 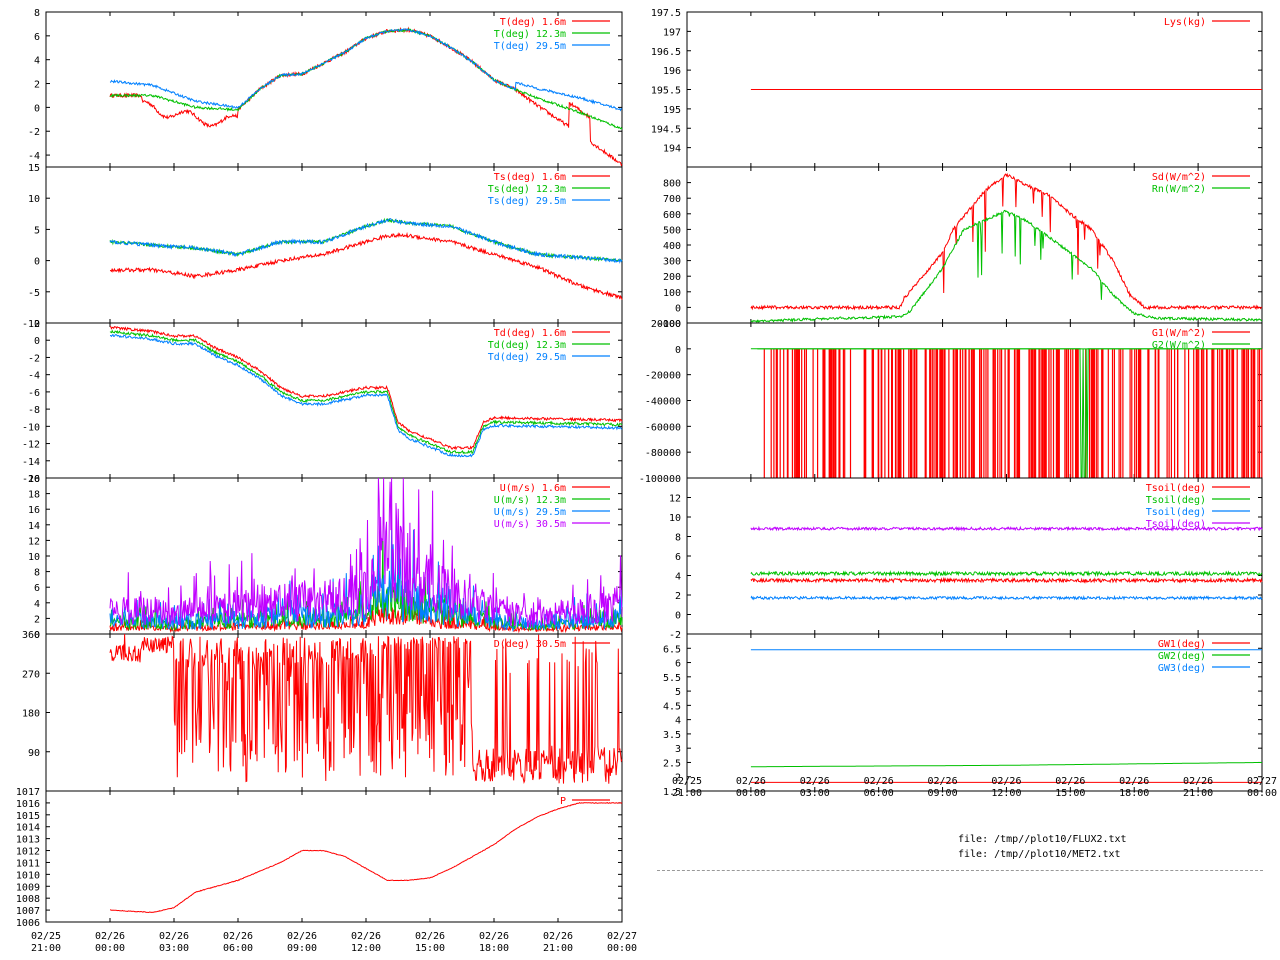 What do you see at coordinates (563, 801) in the screenshot?
I see `legend-label: P` at bounding box center [563, 801].